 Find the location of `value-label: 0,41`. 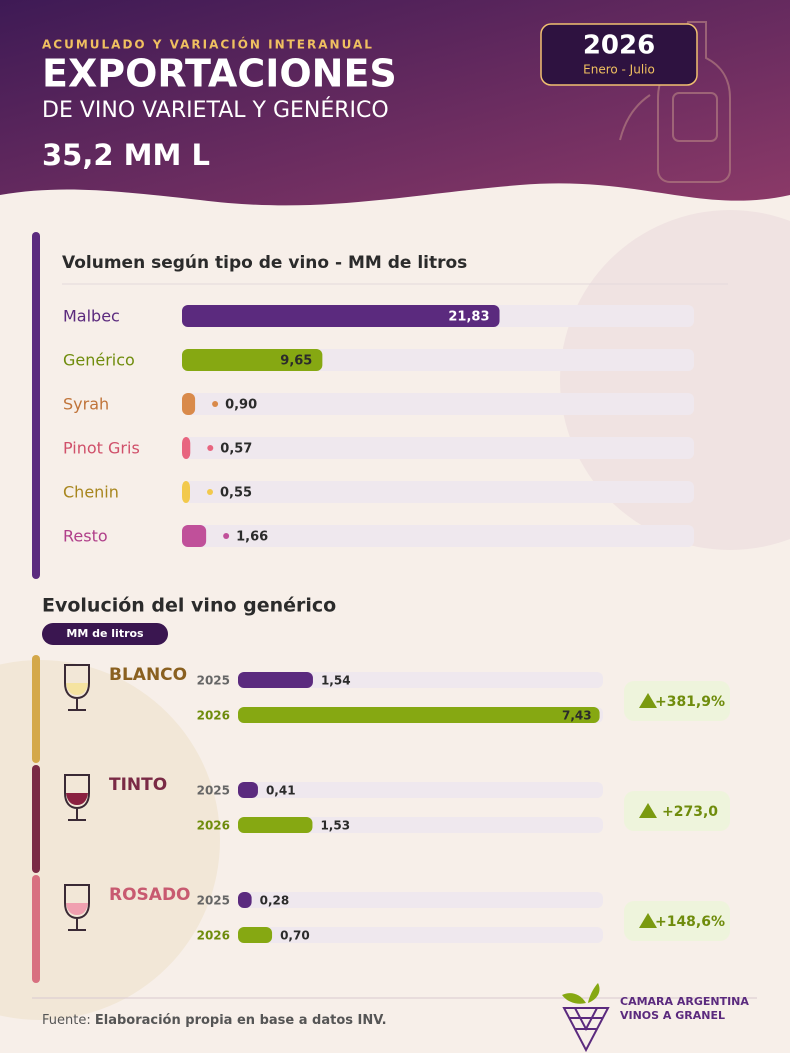

value-label: 0,41 is located at coordinates (281, 791).